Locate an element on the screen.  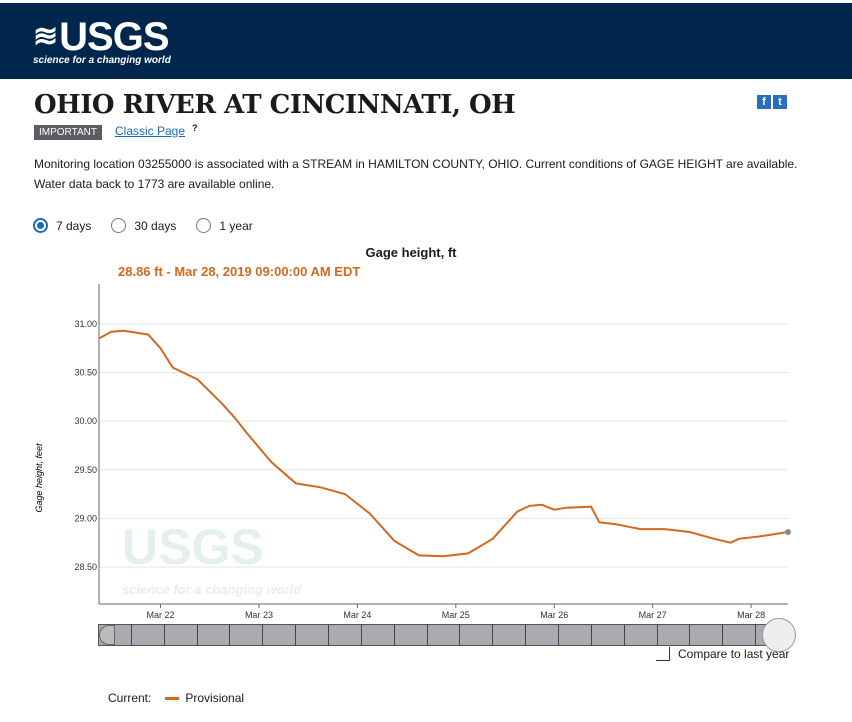
period-selector: 7 days 30 days 1 year is located at coordinates (153, 225).